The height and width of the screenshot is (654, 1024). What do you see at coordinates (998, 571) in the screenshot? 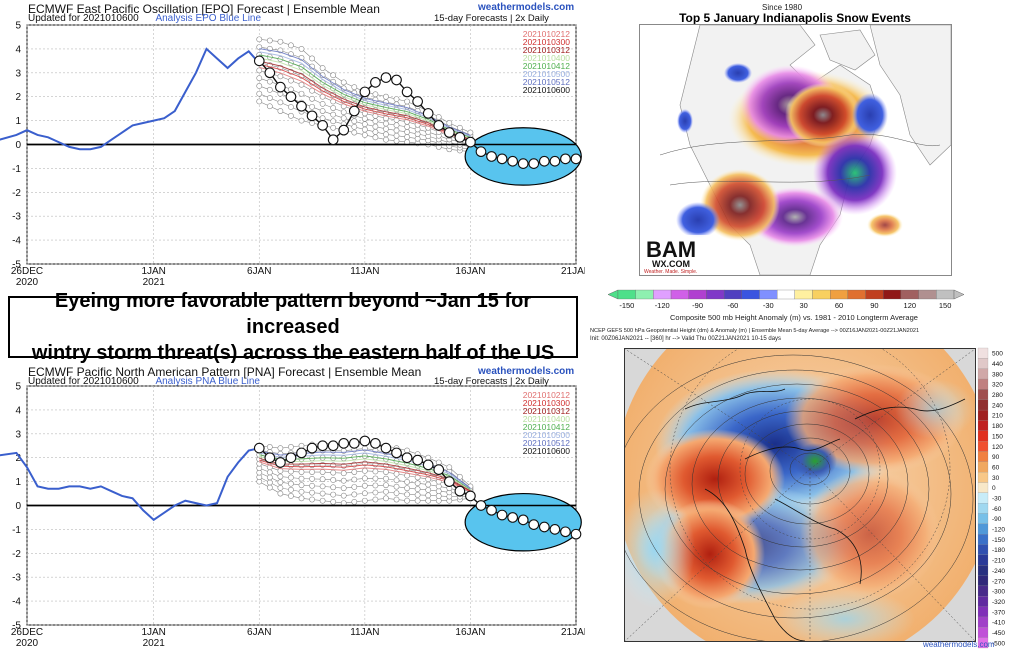
I see `gefs-cbar-label: -240` at bounding box center [998, 571].